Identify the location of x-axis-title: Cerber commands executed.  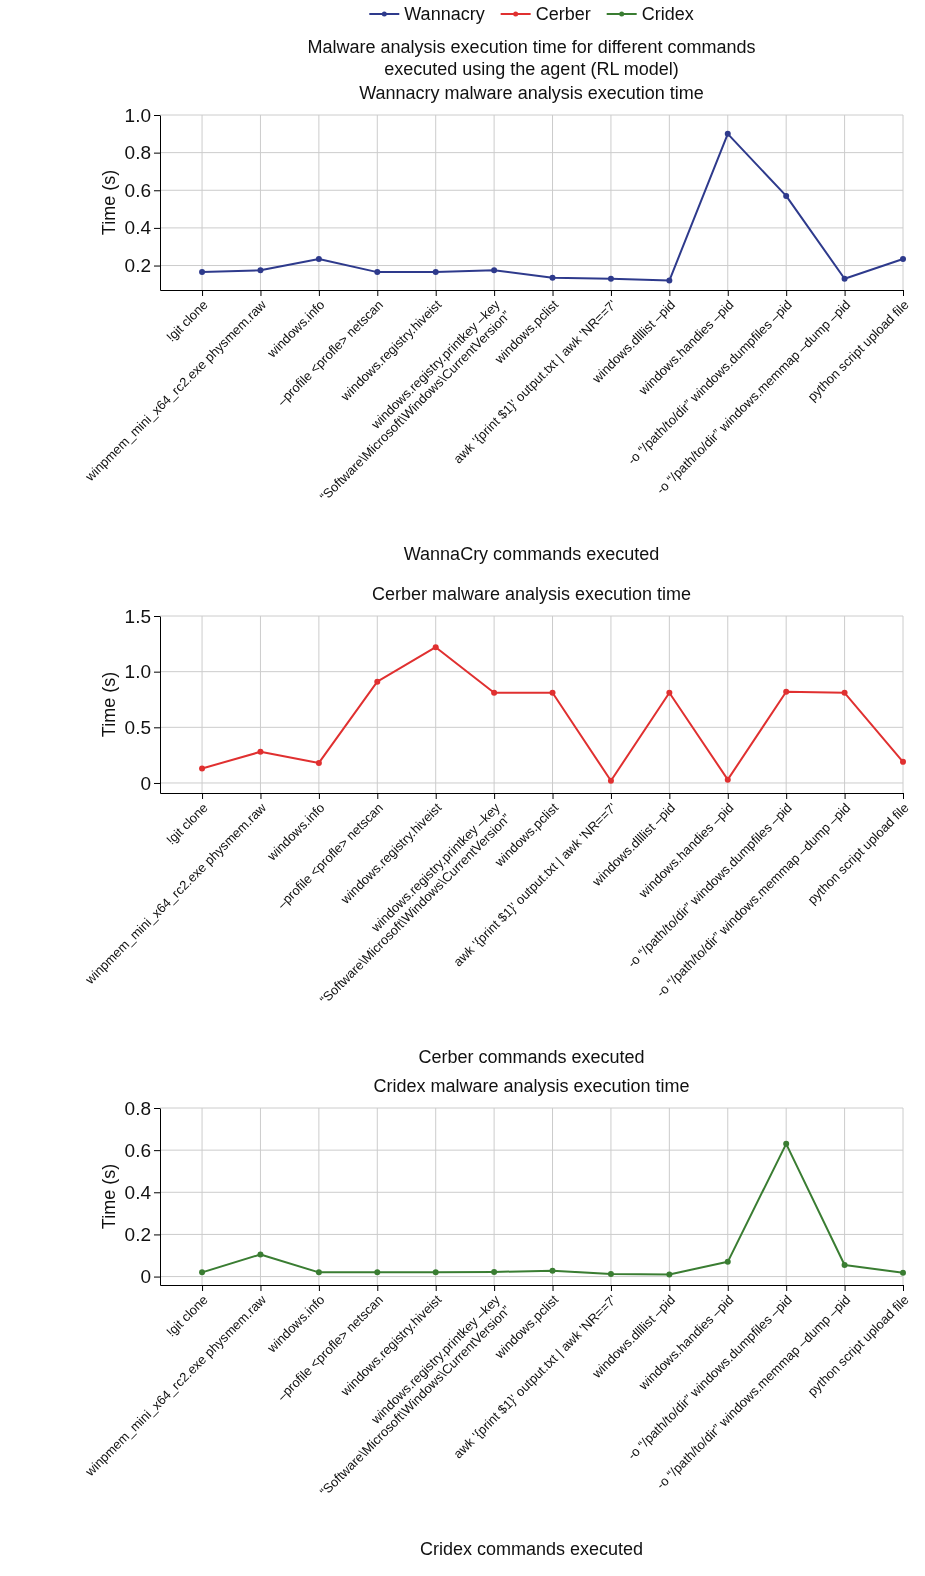
(531, 1057).